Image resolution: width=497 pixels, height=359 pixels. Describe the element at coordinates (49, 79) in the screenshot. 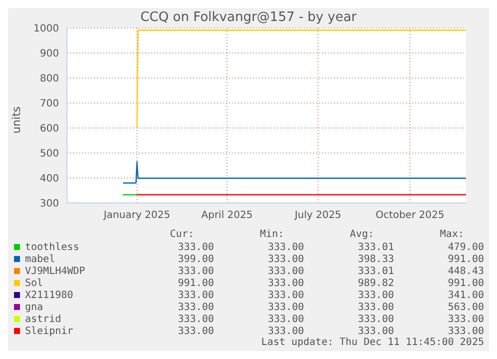

I see `y-tick-label: 800` at that location.